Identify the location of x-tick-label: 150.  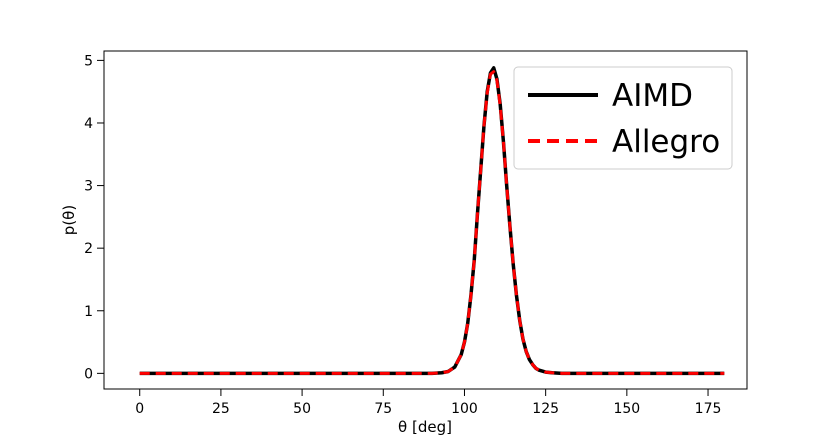
(626, 409).